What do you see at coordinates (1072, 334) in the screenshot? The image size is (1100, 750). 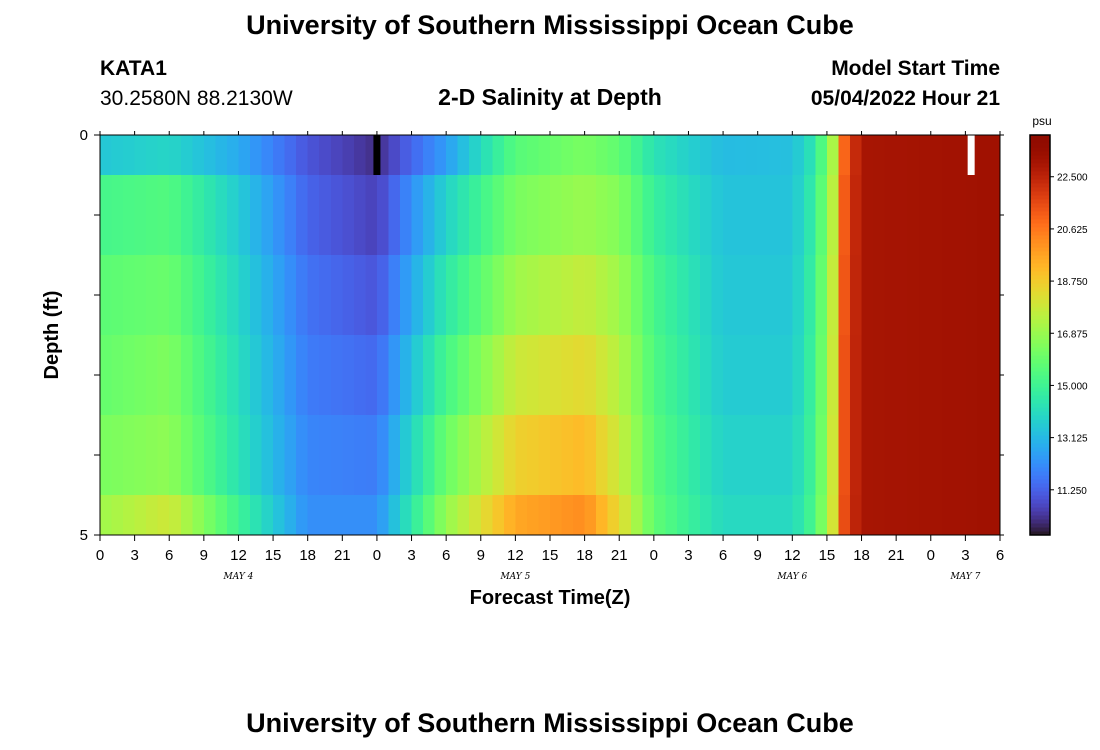 I see `colorbar-tick-label: 16.875` at bounding box center [1072, 334].